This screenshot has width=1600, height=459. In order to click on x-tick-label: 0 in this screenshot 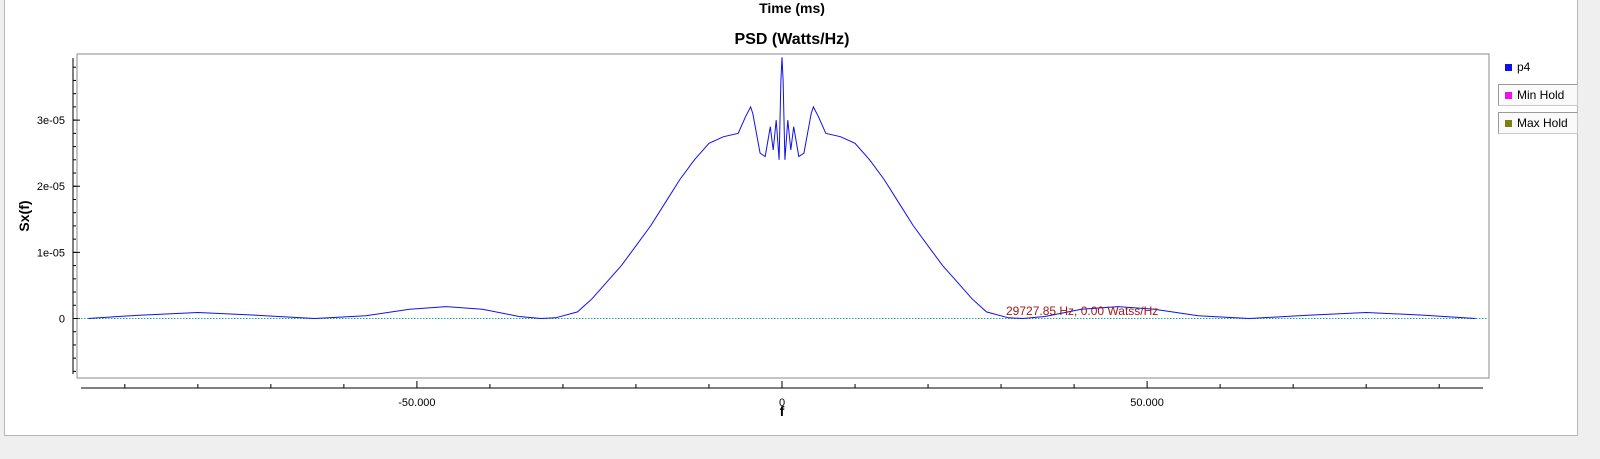, I will do `click(782, 403)`.